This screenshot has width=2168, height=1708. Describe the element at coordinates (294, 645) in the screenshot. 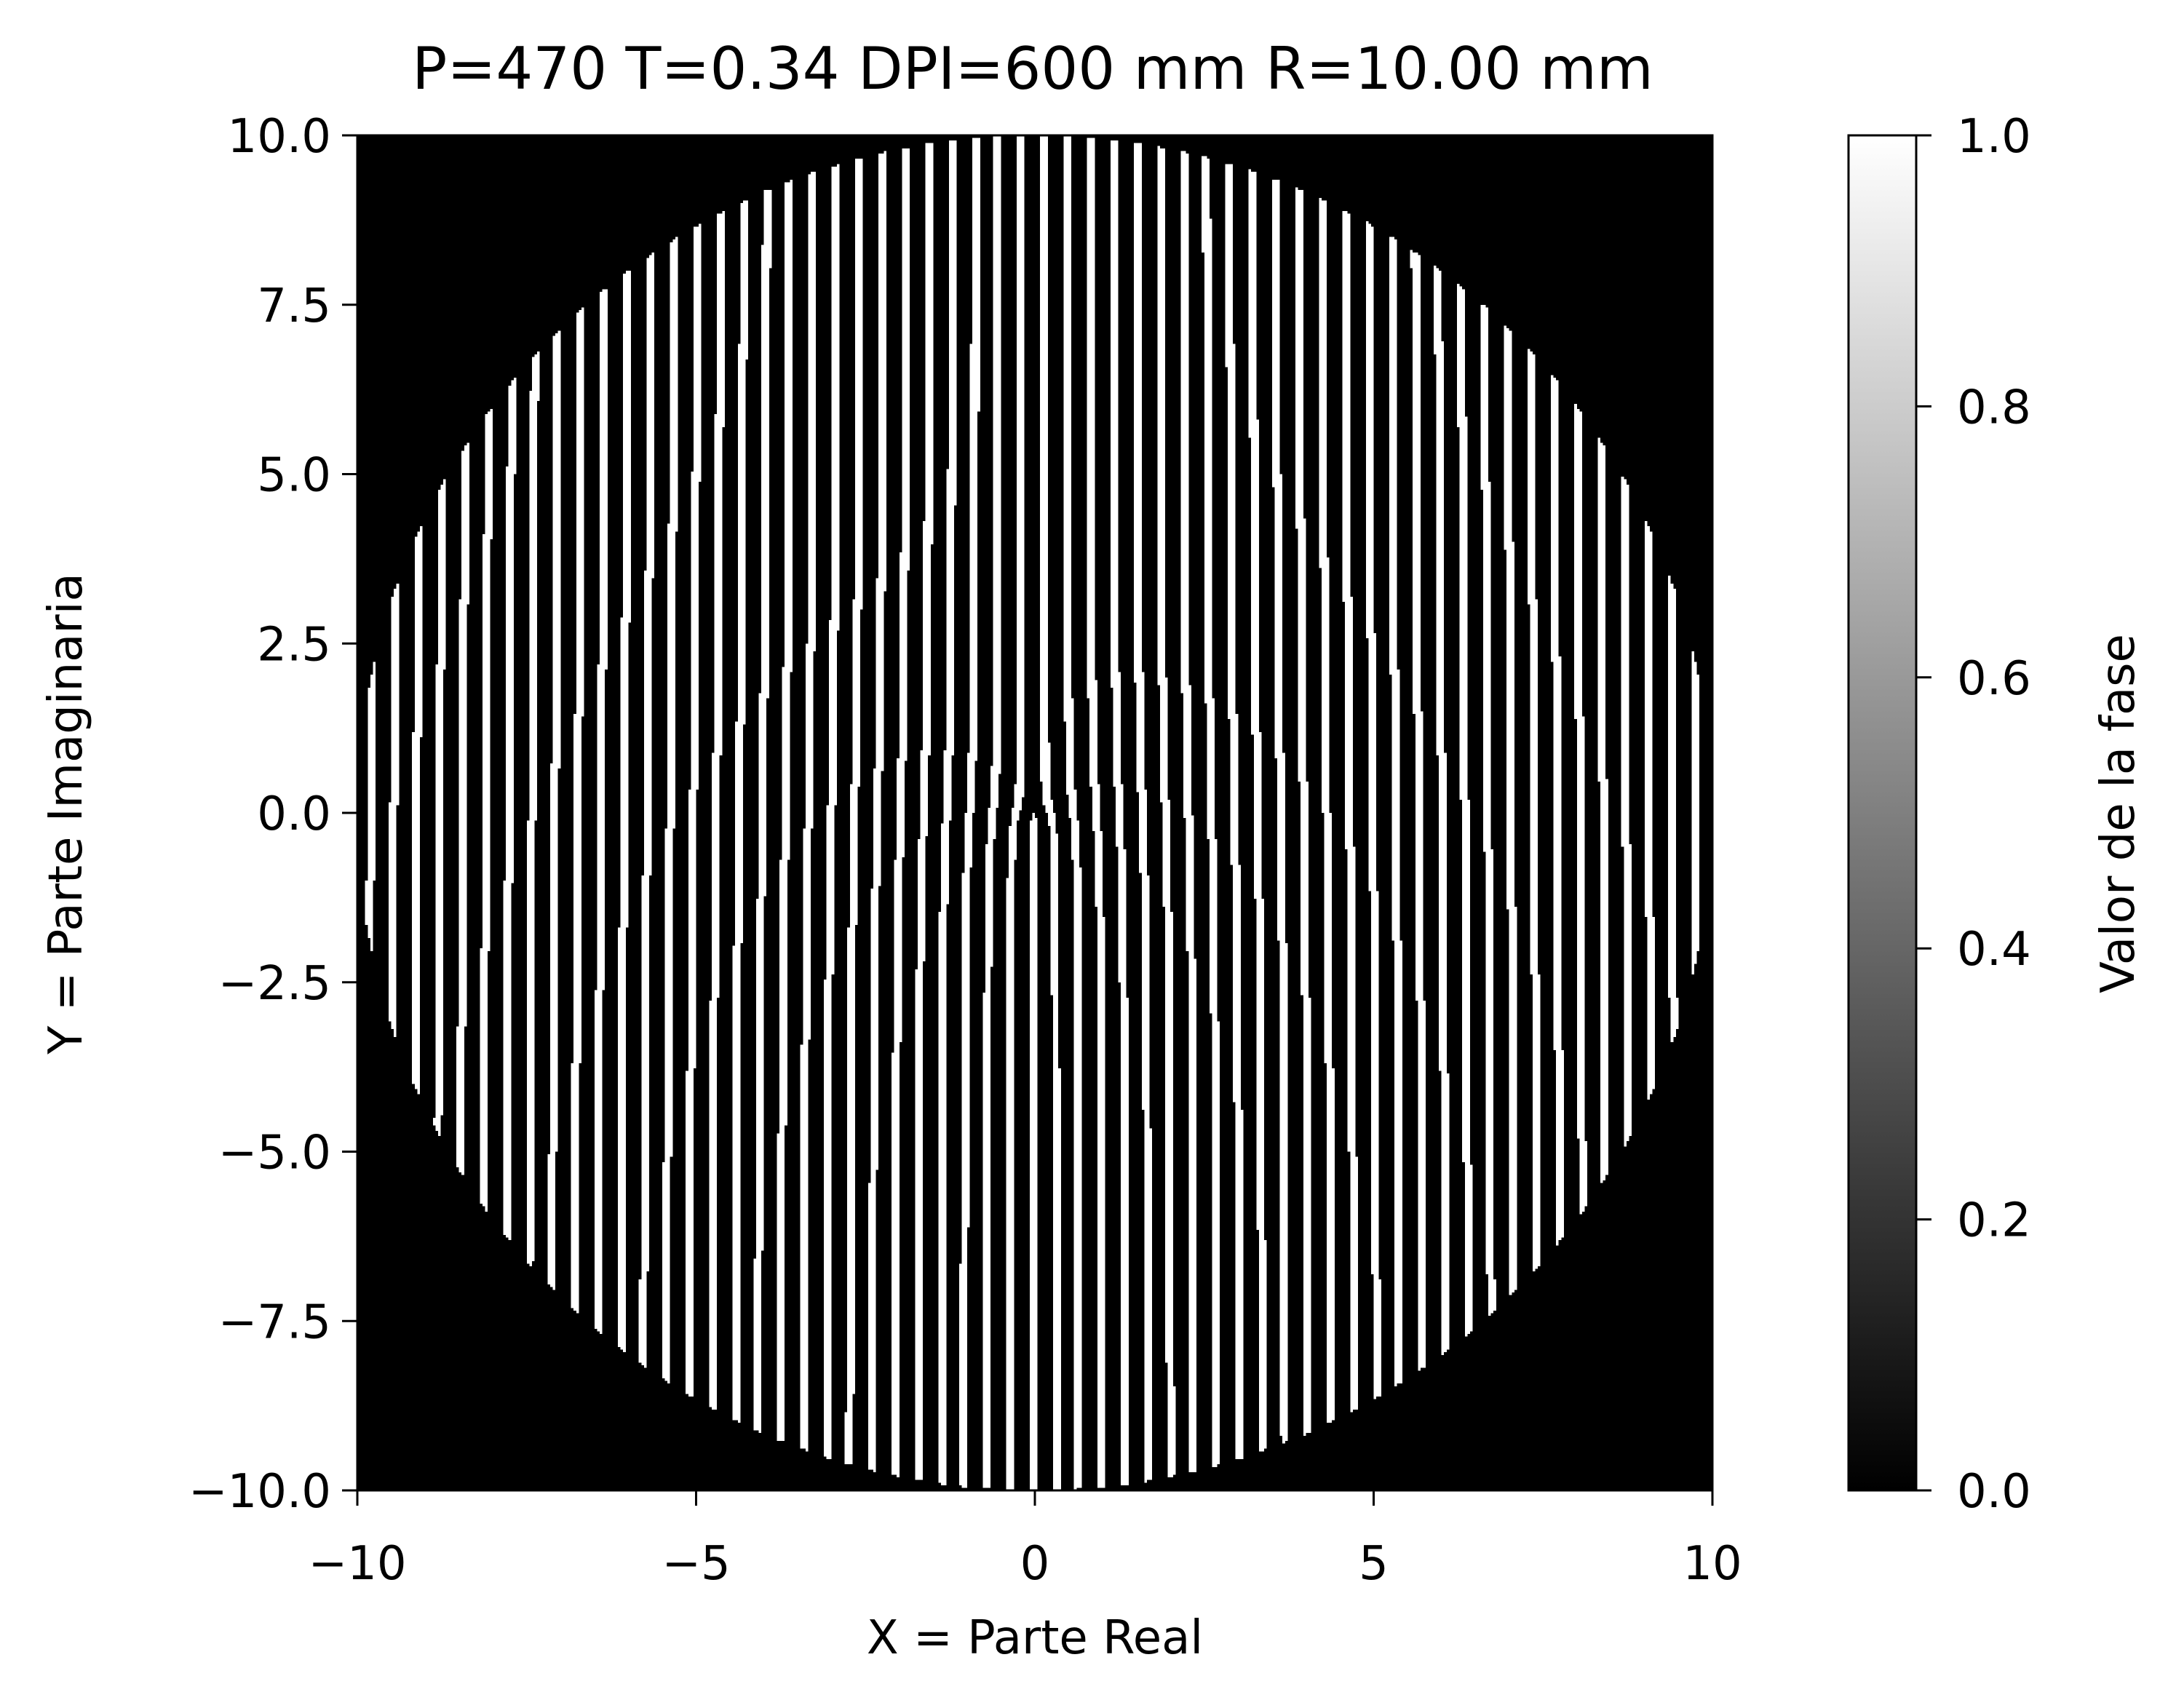

I see `y-tick-label: 2.5` at that location.